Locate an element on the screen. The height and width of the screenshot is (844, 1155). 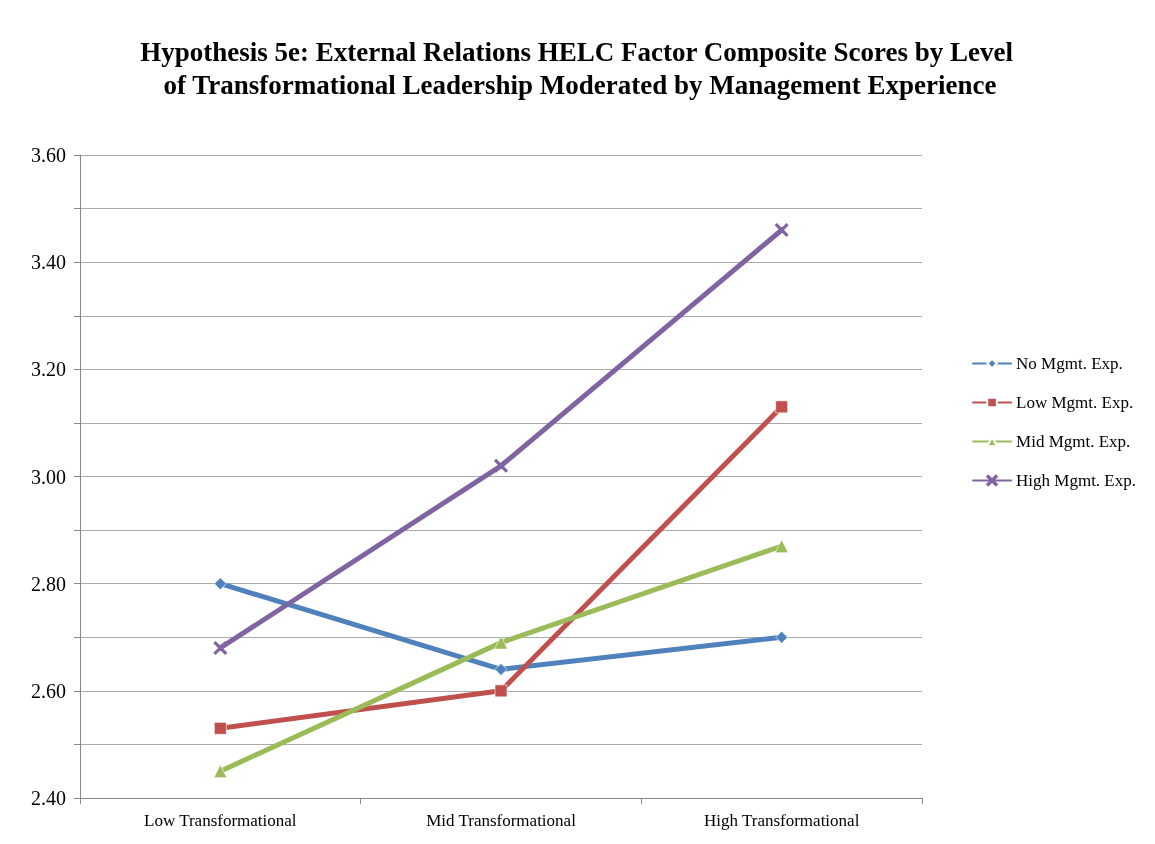
x-tick-label: High Transformational is located at coordinates (781, 820).